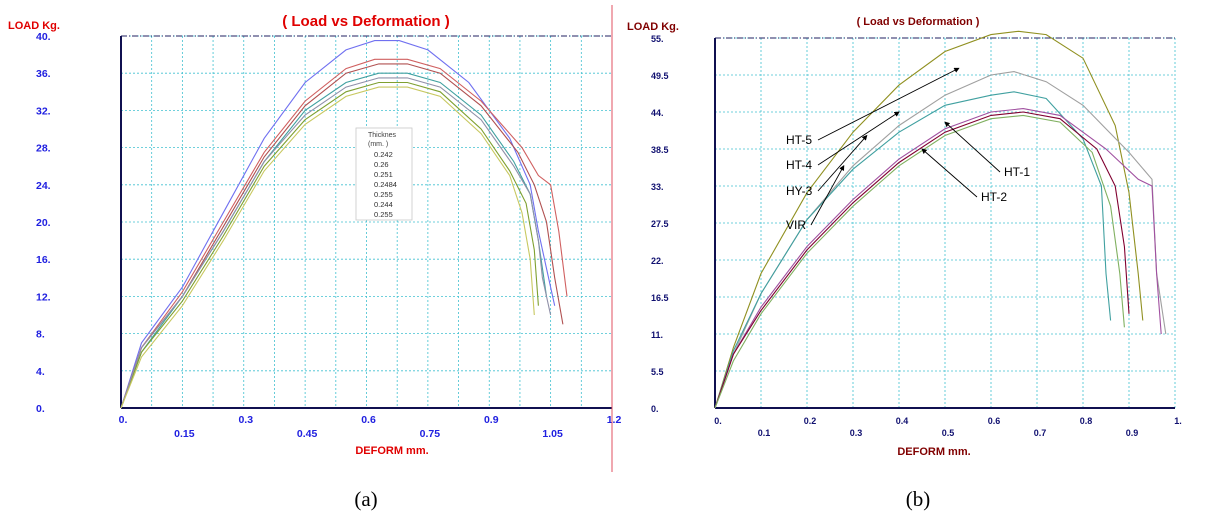 The image size is (1206, 521). I want to click on legend-entry: 0.251, so click(383, 174).